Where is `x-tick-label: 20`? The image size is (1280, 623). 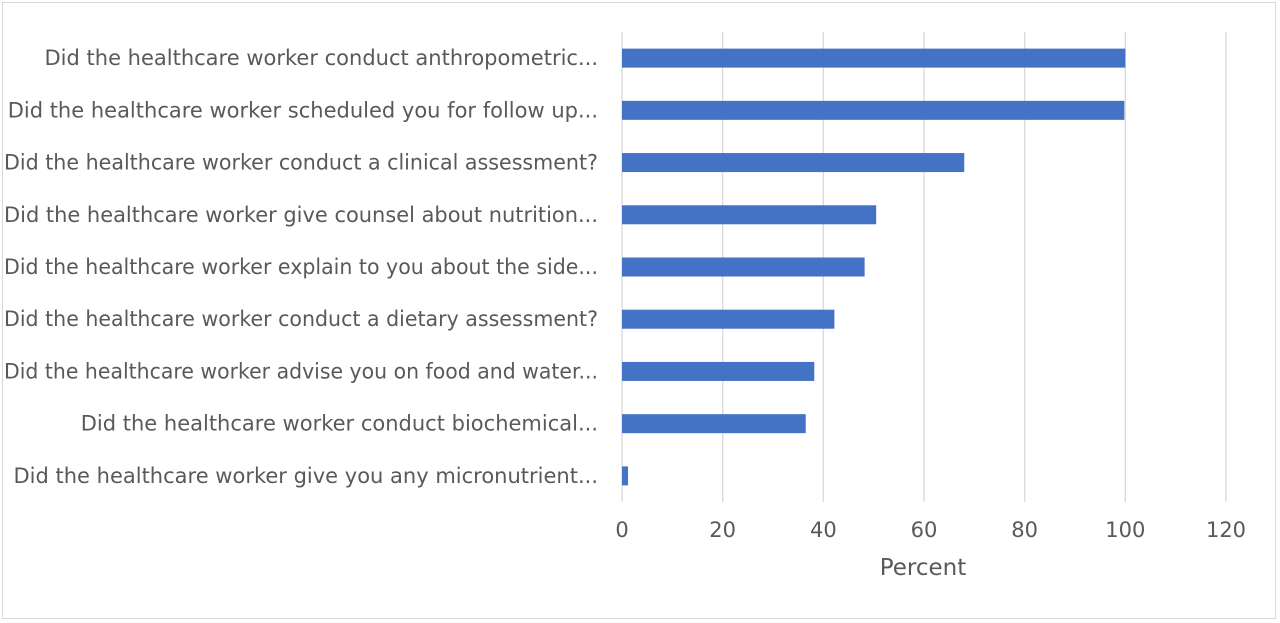 x-tick-label: 20 is located at coordinates (722, 530).